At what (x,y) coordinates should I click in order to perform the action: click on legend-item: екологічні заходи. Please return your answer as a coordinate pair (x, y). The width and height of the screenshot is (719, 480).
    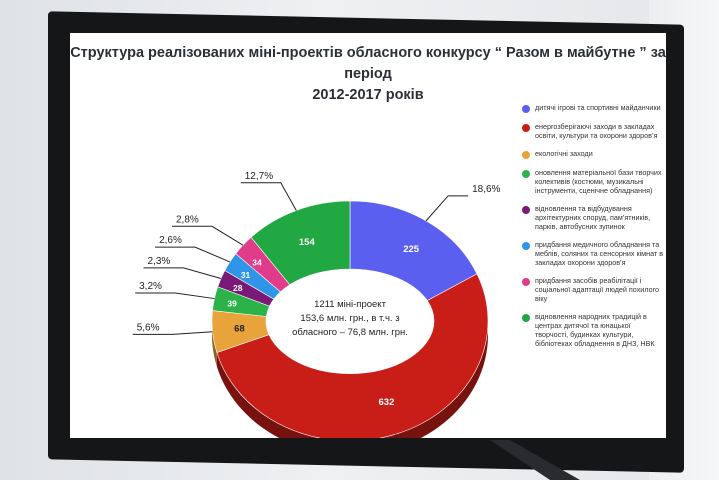
    Looking at the image, I should click on (593, 154).